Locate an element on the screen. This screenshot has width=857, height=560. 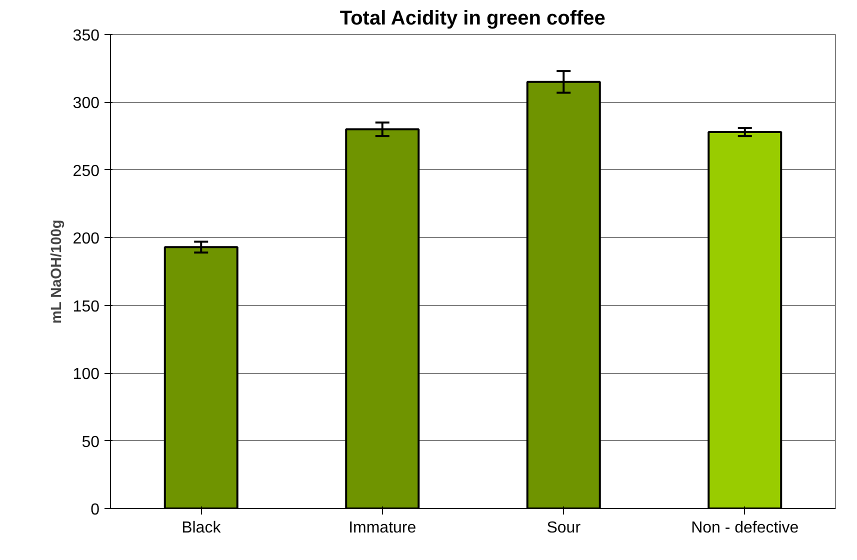
y-tick-label: 200 is located at coordinates (86, 239).